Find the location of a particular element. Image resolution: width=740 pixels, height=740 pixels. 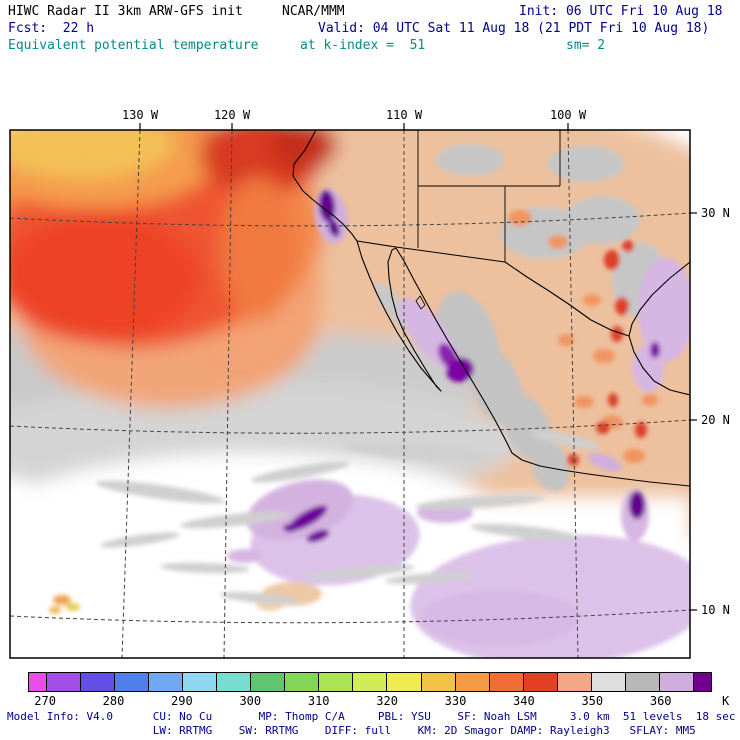

colorbar-tick-label: 360 is located at coordinates (660, 701).